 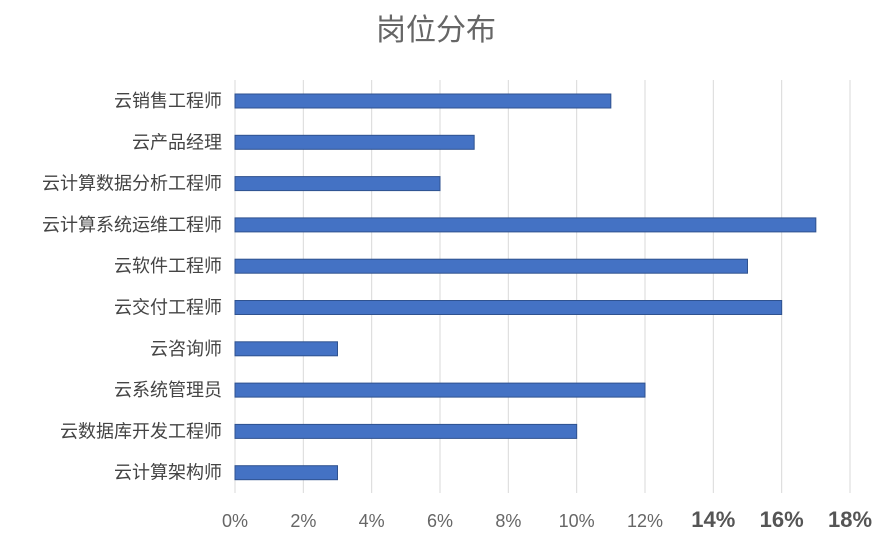 I want to click on category-label: 云计算架构师, so click(x=168, y=473).